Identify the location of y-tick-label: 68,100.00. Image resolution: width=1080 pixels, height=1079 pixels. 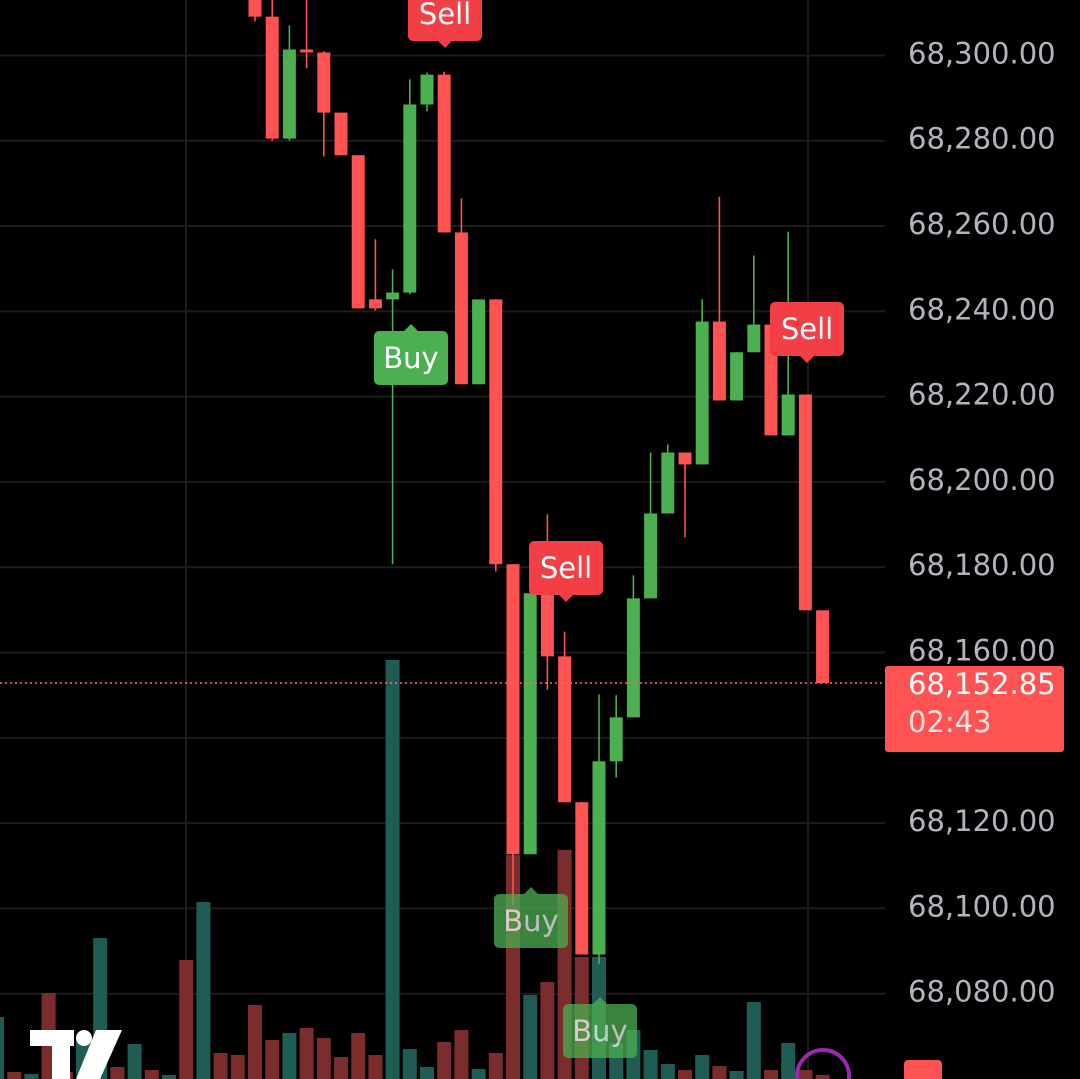
(982, 906).